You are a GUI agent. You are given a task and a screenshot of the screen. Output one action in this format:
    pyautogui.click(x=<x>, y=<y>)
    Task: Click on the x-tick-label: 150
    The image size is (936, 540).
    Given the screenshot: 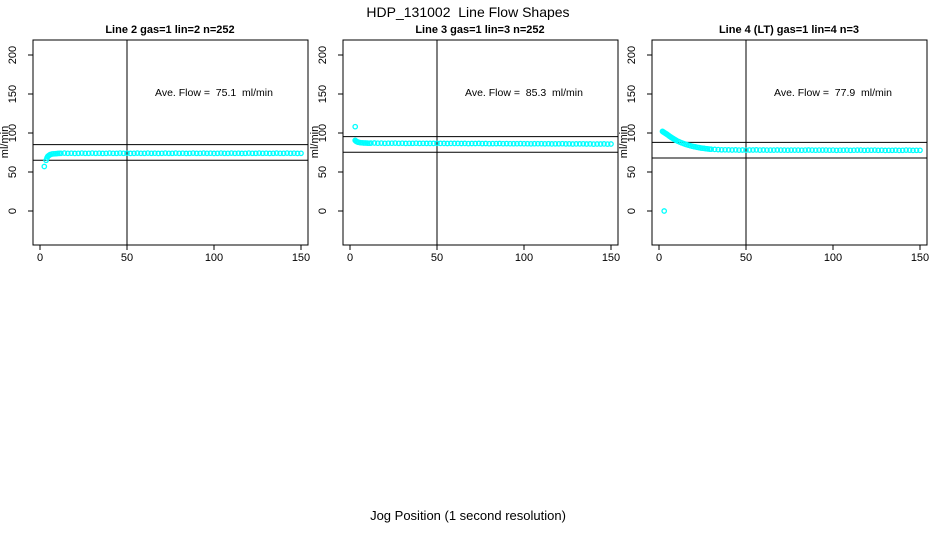 What is the action you would take?
    pyautogui.click(x=920, y=258)
    